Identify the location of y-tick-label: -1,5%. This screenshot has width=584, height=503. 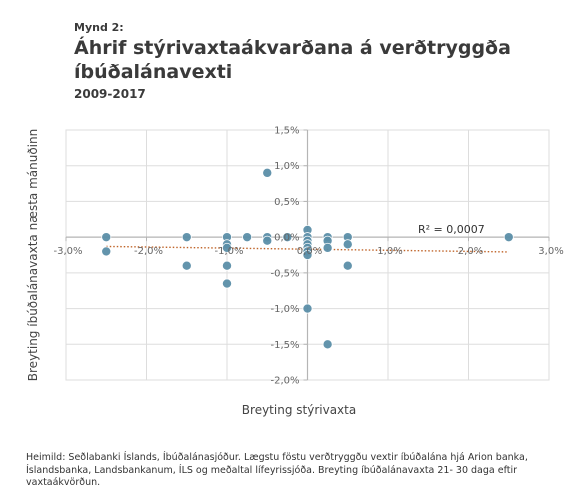
(284, 345).